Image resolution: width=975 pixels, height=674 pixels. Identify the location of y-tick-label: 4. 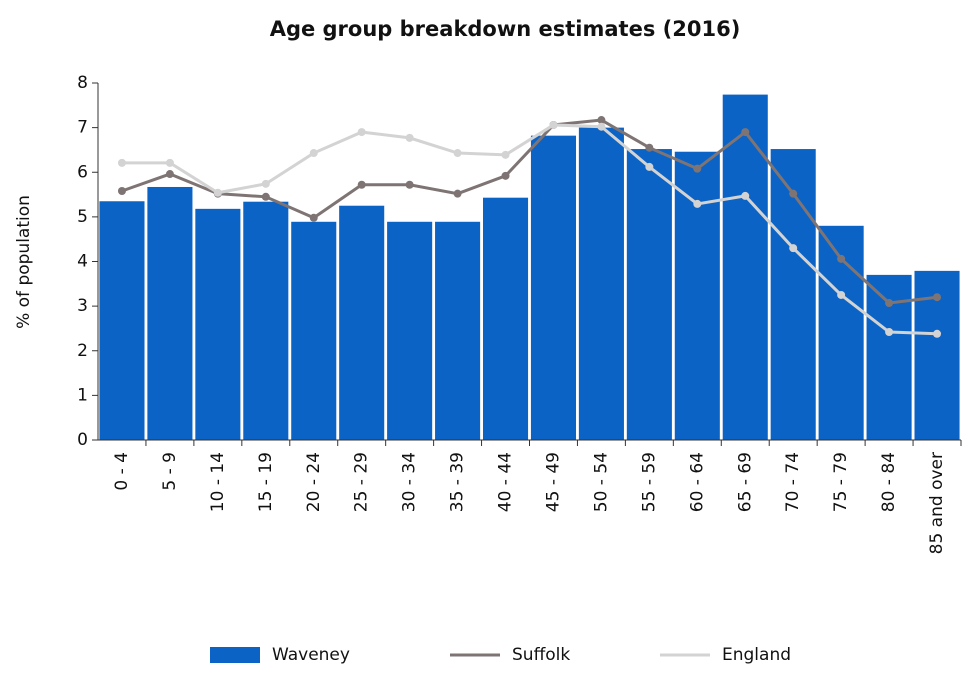
(82, 262).